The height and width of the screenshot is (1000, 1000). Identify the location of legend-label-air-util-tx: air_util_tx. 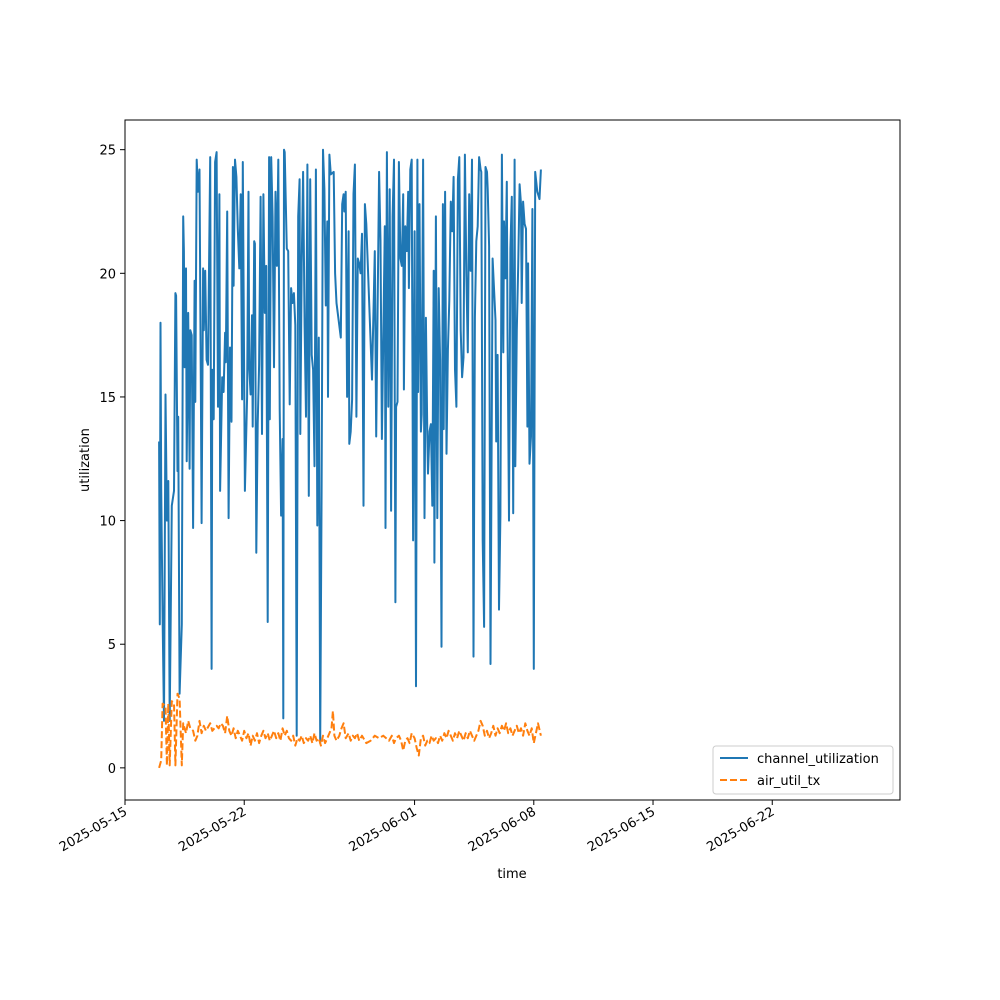
(789, 781).